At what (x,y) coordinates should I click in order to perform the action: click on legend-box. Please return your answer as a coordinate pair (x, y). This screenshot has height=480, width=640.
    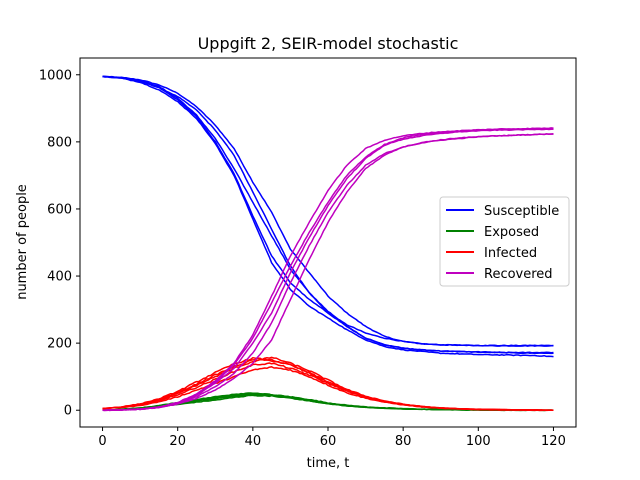
    Looking at the image, I should click on (504, 241).